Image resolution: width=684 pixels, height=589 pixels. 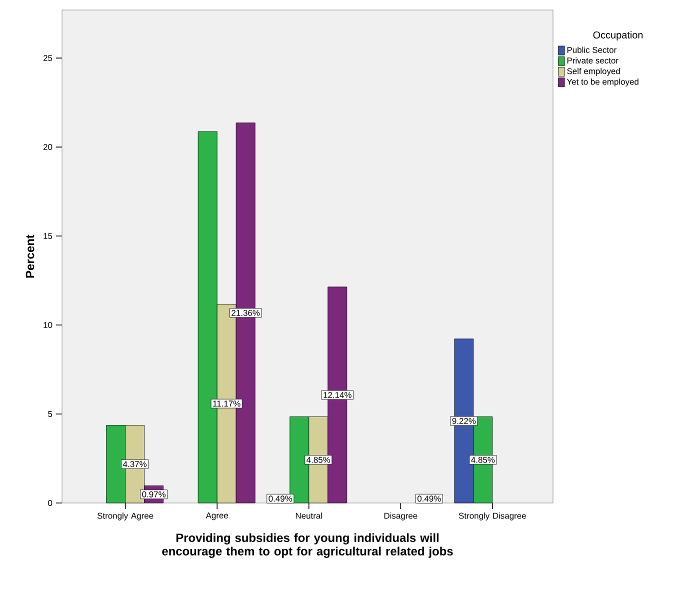 I want to click on legend-label: Private sector, so click(x=592, y=60).